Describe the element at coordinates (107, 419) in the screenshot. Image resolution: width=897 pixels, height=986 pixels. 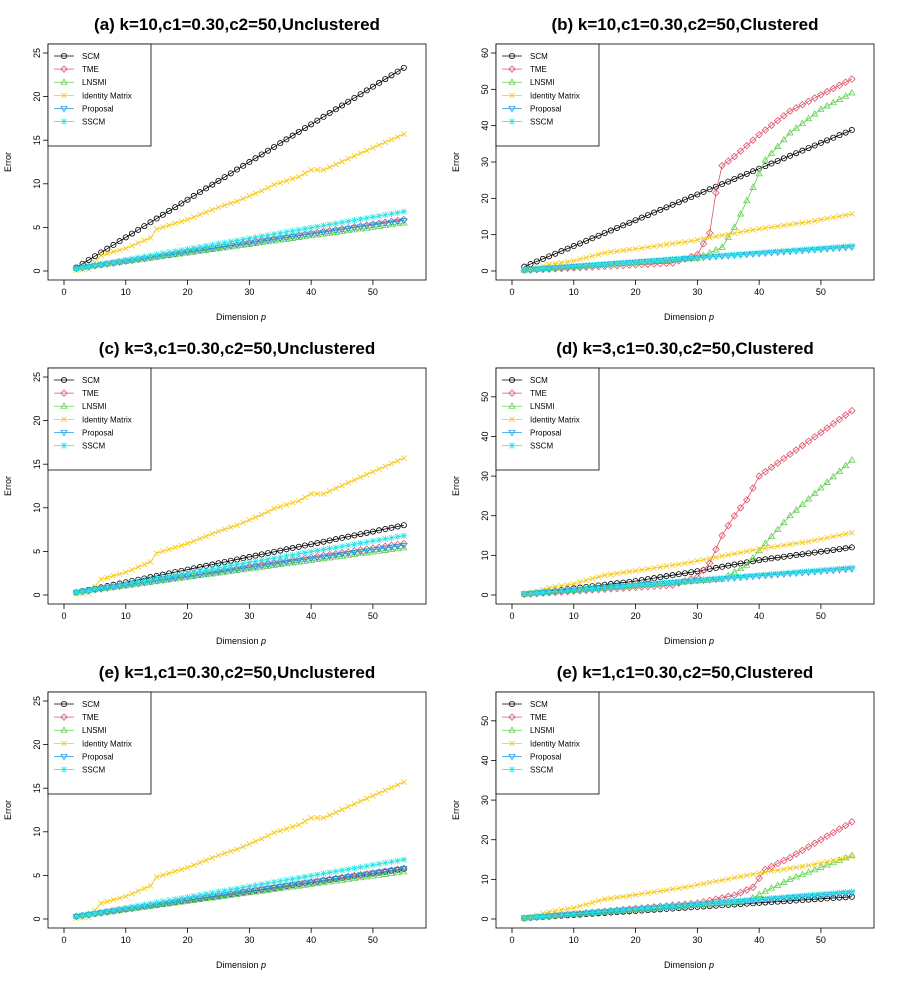
I see `legend-label: Identity Matrix` at that location.